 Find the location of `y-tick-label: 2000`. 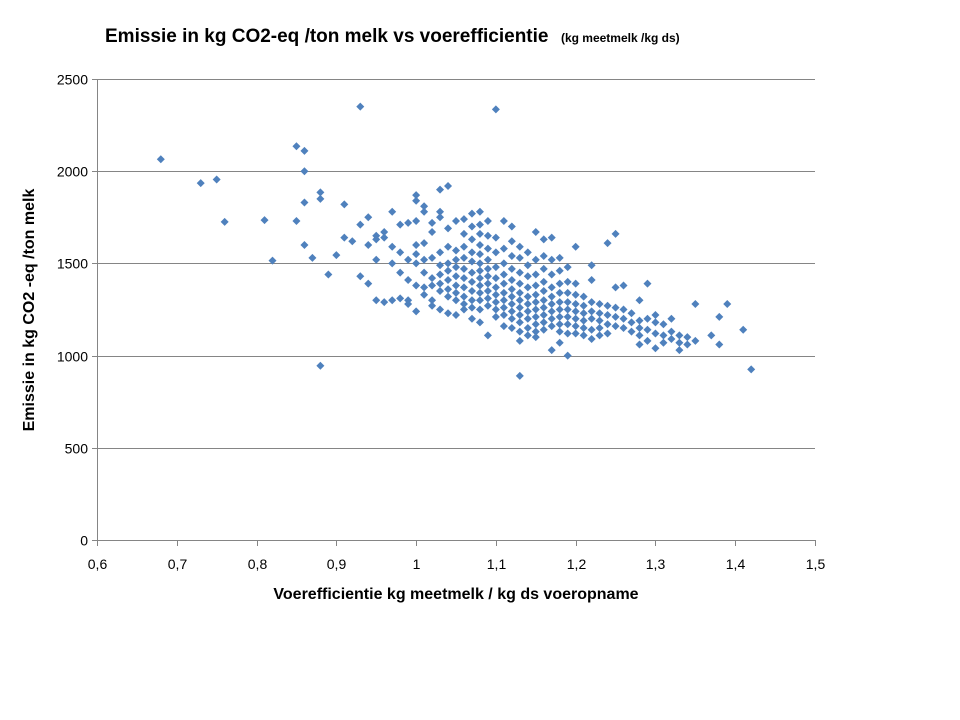

y-tick-label: 2000 is located at coordinates (72, 172).